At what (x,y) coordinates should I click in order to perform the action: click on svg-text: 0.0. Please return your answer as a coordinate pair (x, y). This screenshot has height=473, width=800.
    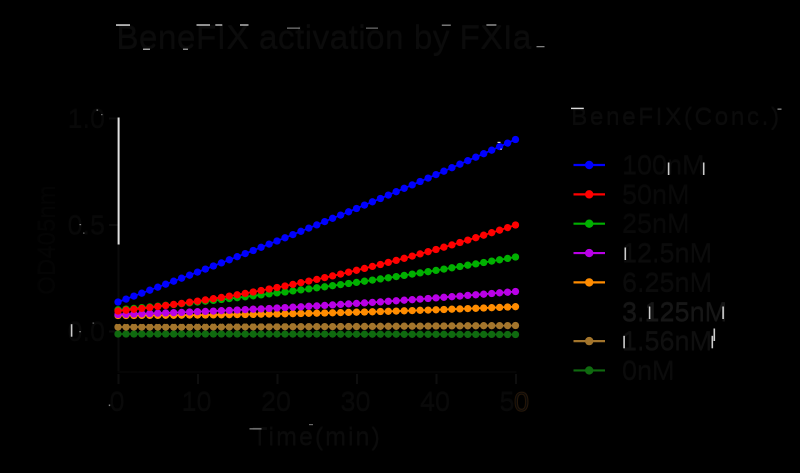
    Looking at the image, I should click on (86, 332).